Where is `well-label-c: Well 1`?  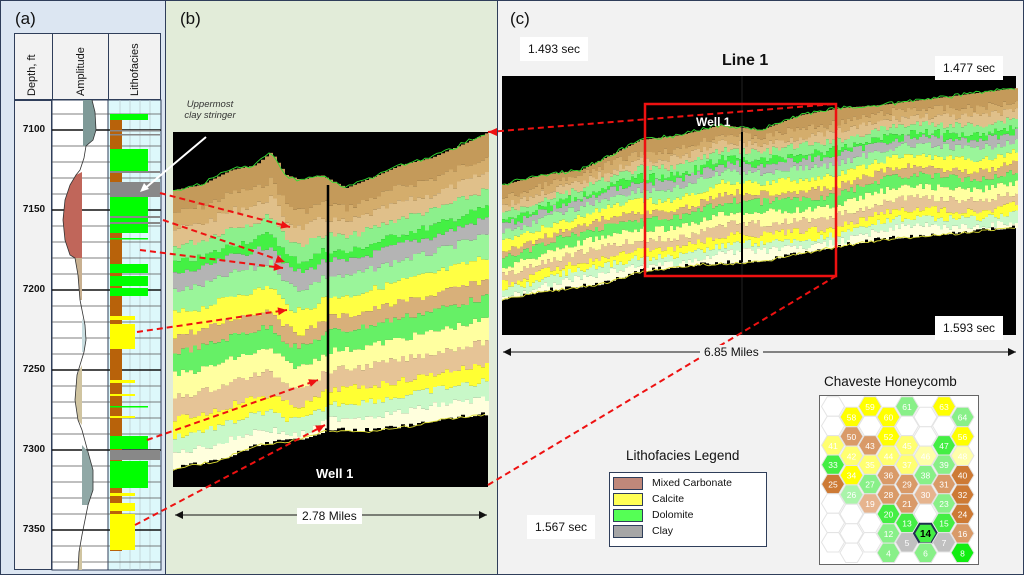
well-label-c: Well 1 is located at coordinates (713, 122).